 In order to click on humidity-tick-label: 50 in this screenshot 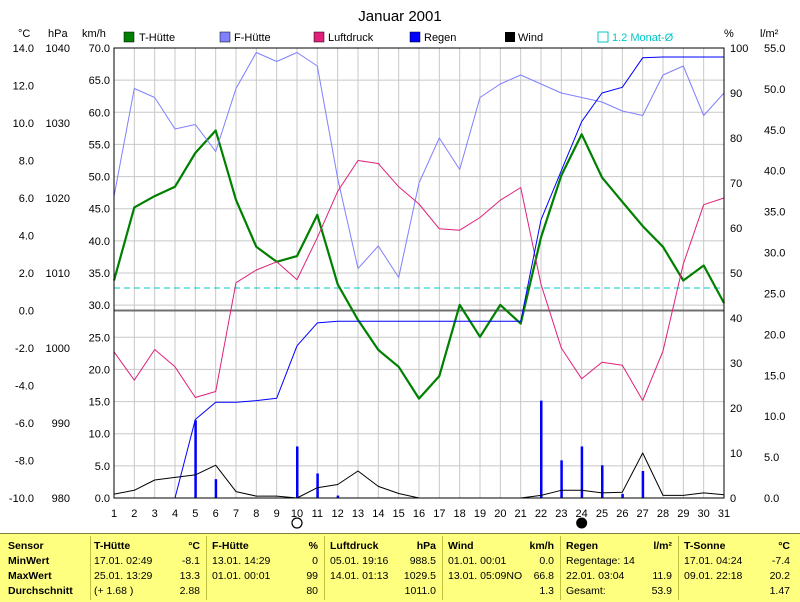, I will do `click(736, 274)`.